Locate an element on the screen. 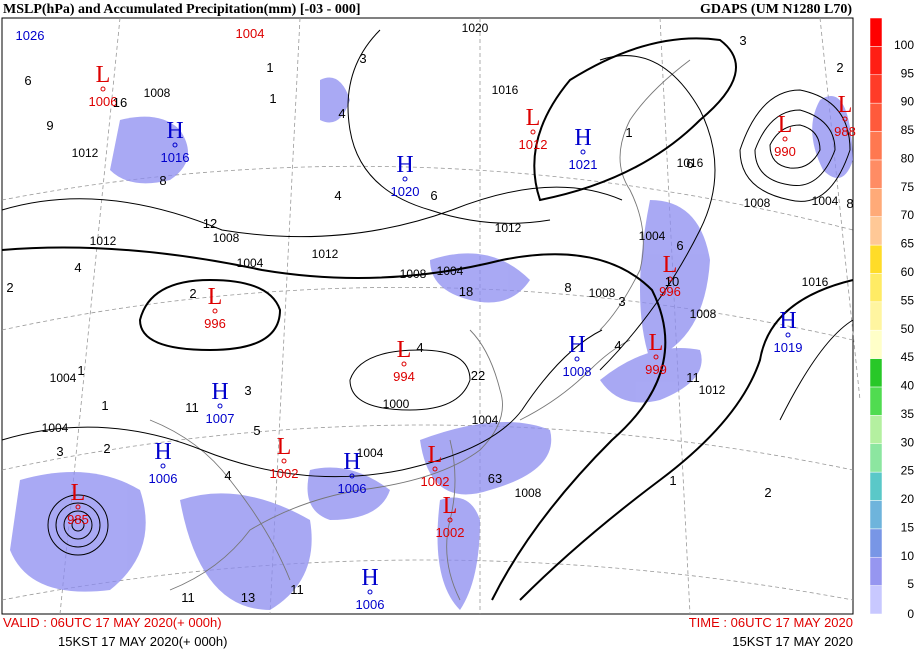 The image size is (916, 654). center-pressure: 1026 is located at coordinates (30, 35).